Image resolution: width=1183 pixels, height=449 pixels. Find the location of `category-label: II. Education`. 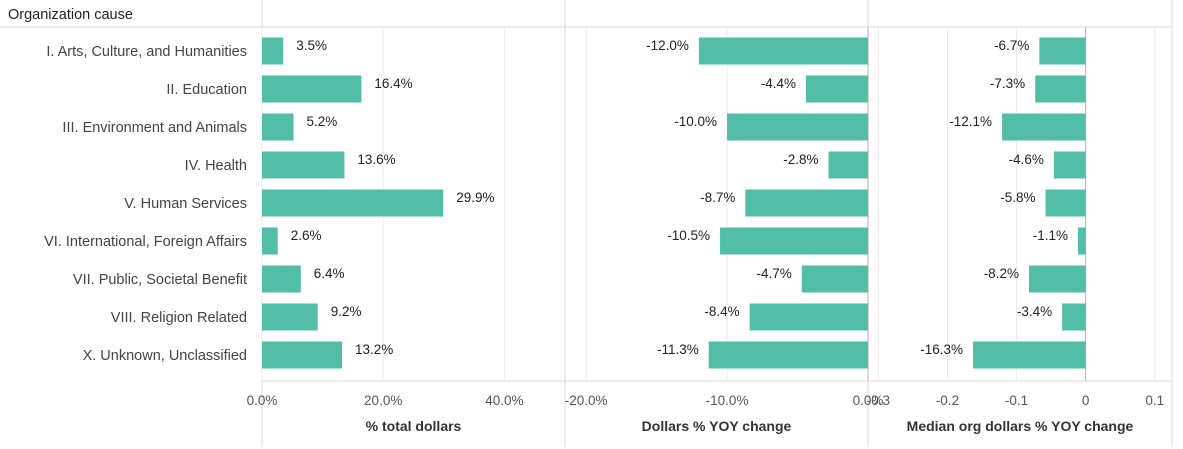

category-label: II. Education is located at coordinates (206, 90).